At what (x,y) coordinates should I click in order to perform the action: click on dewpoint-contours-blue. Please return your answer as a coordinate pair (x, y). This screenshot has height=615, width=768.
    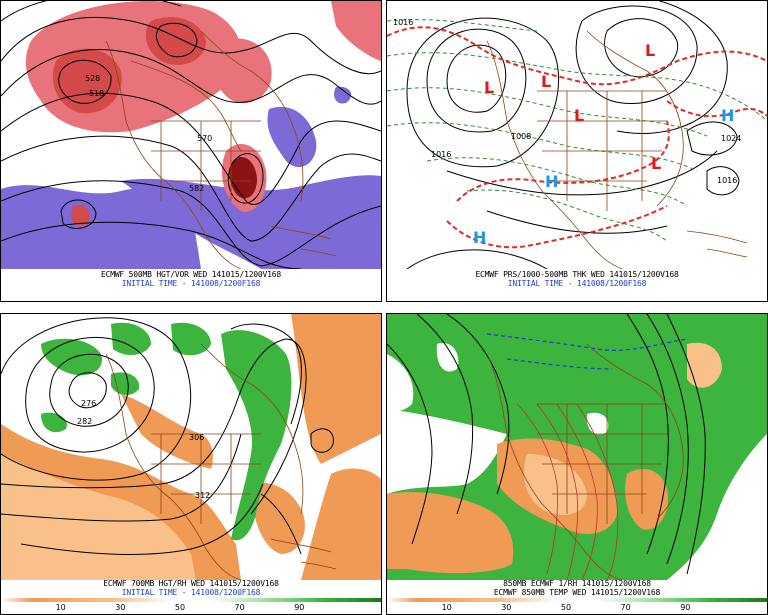
    Looking at the image, I should click on (587, 351).